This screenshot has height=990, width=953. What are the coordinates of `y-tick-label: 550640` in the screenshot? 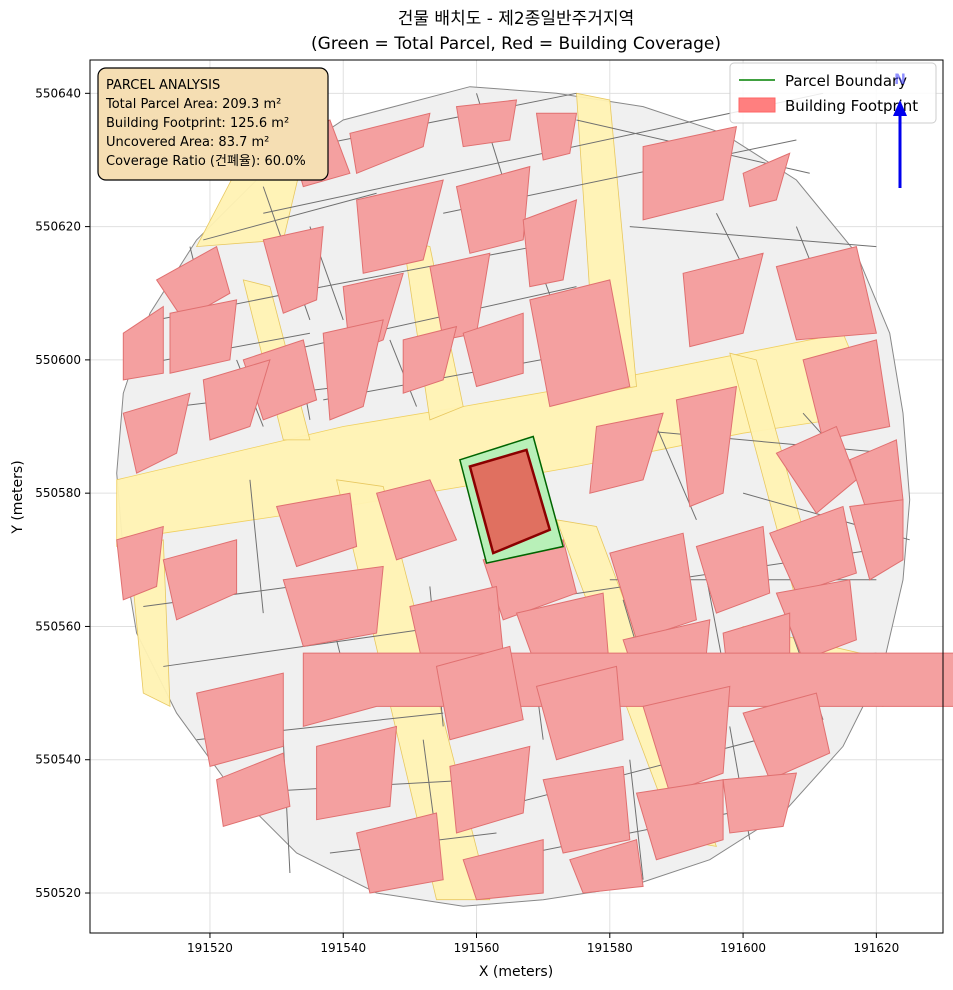 It's located at (58, 93).